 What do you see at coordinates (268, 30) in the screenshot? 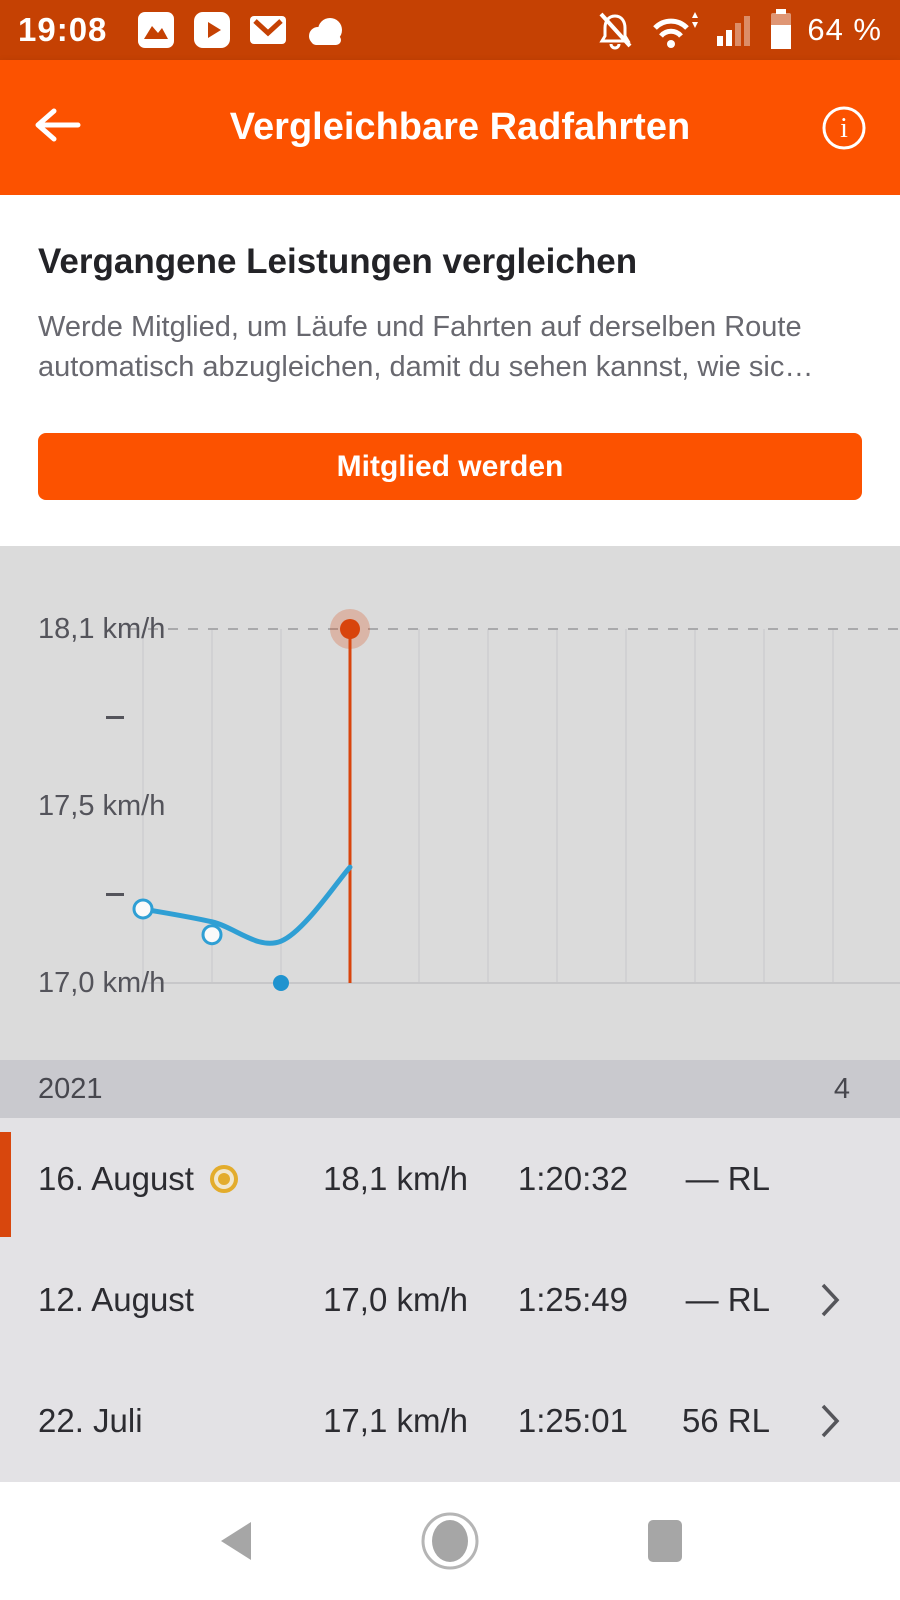
I see `mail-icon` at bounding box center [268, 30].